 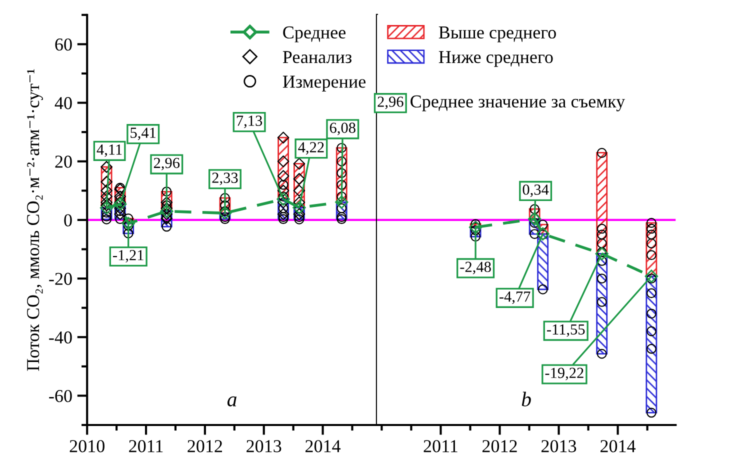 What do you see at coordinates (343, 129) in the screenshot?
I see `data-label: 6,08` at bounding box center [343, 129].